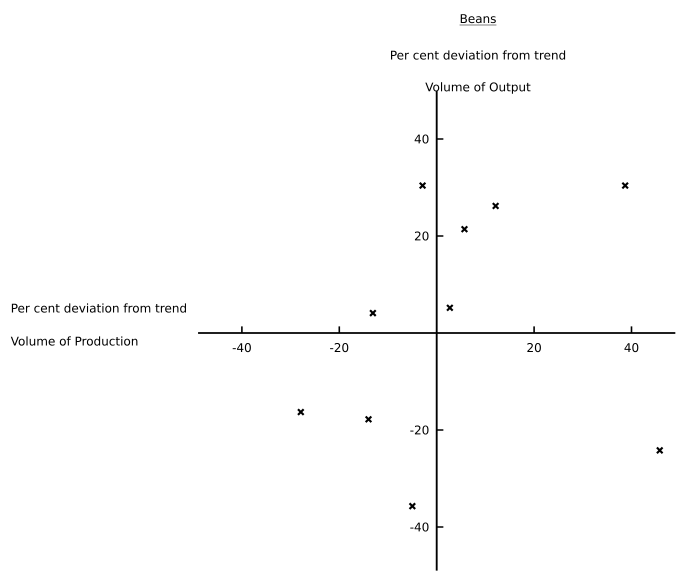 The image size is (678, 575). What do you see at coordinates (419, 430) in the screenshot?
I see `y-tick-label: -20` at bounding box center [419, 430].